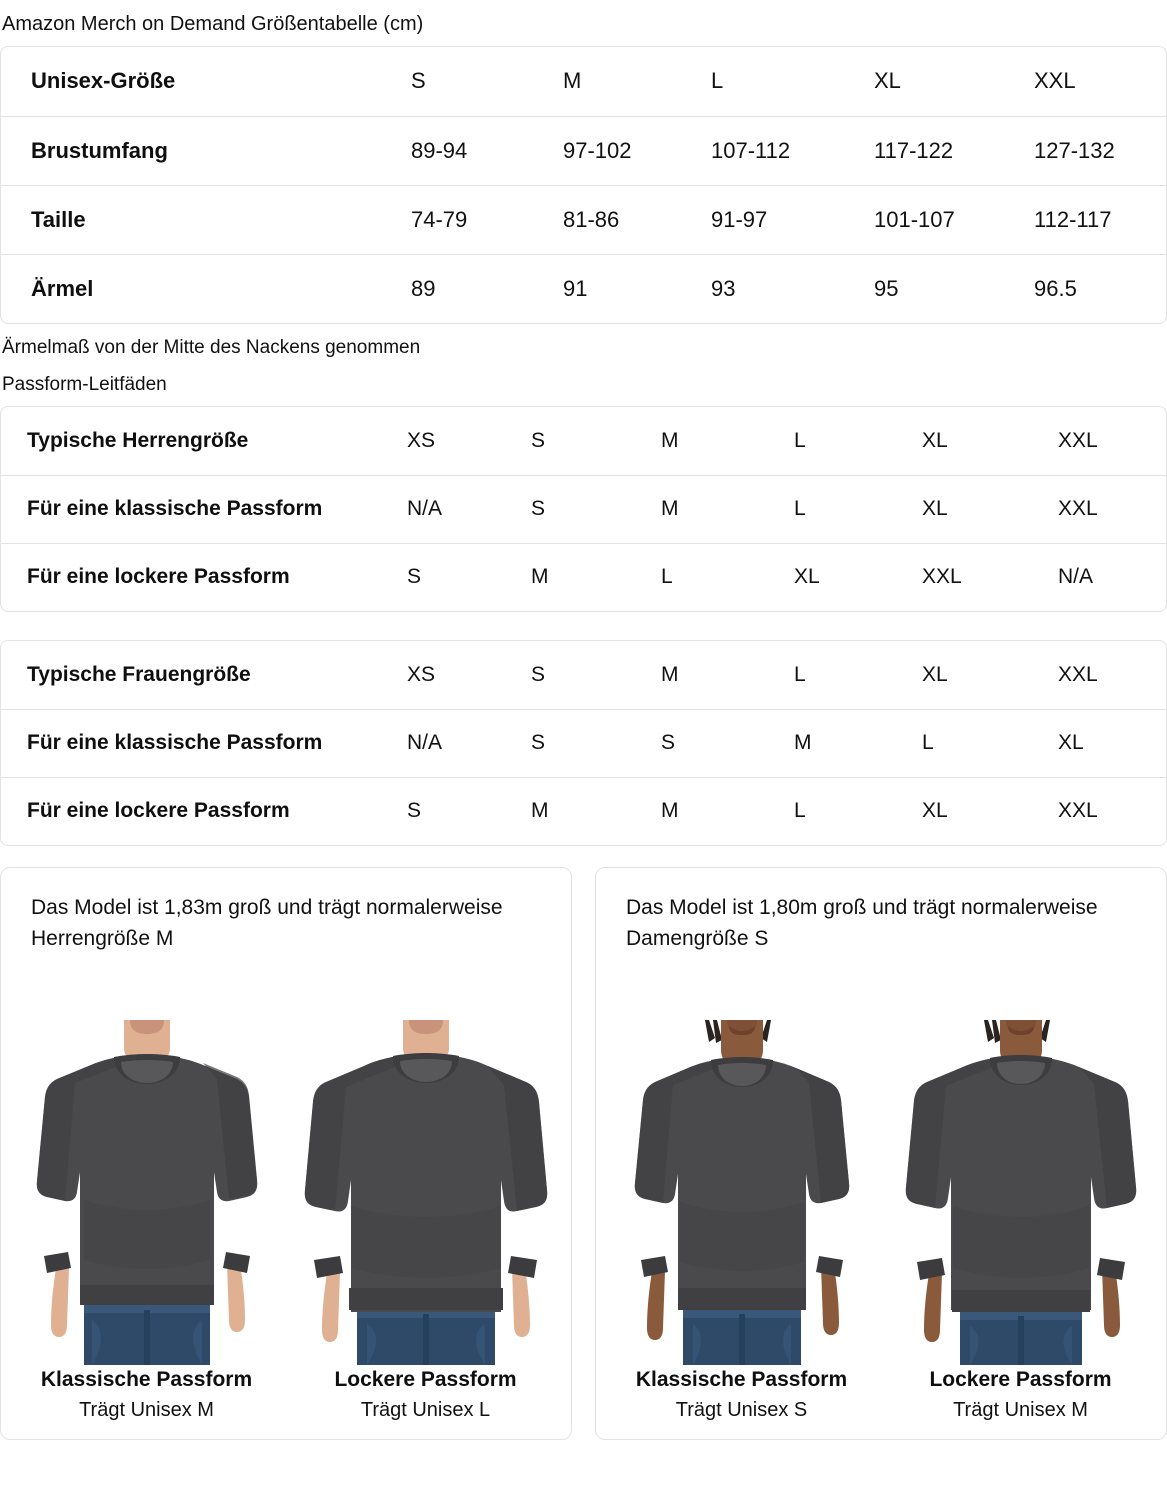 This screenshot has width=1167, height=1500. I want to click on cell-value: 97-102, so click(637, 151).